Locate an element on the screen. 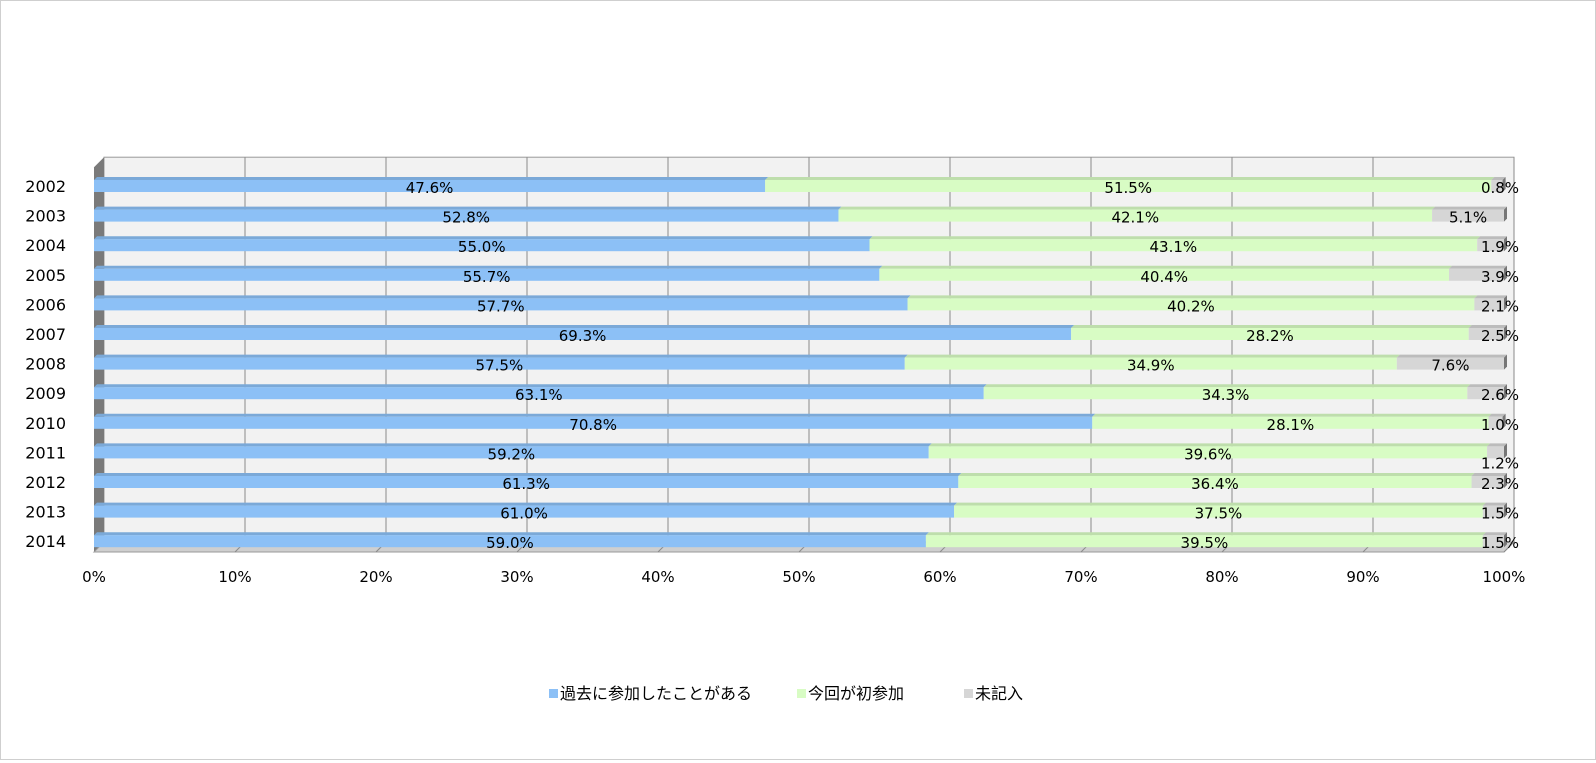  data-label: 2.3% is located at coordinates (1500, 484).